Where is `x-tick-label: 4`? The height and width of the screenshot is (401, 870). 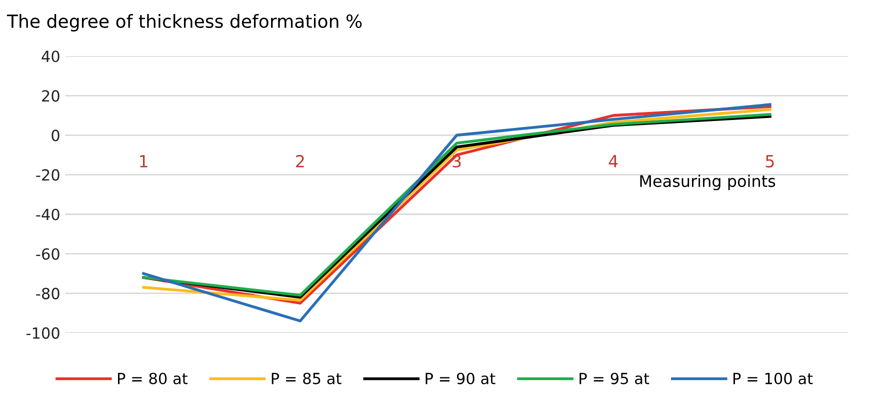 x-tick-label: 4 is located at coordinates (613, 161).